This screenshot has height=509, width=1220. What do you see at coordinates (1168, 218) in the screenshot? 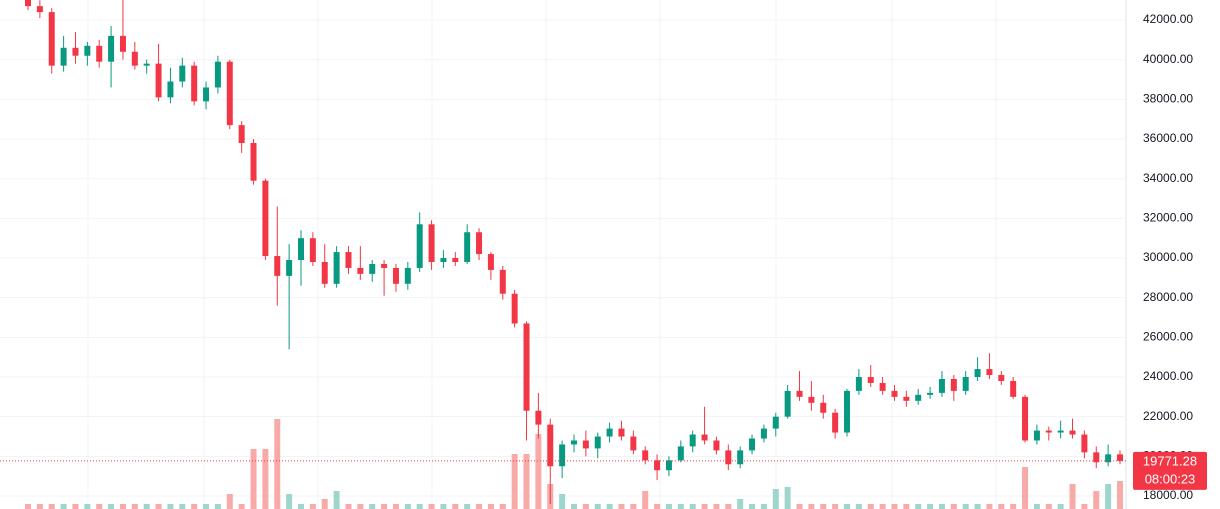
I see `y-tick-label: 32000.00` at bounding box center [1168, 218].